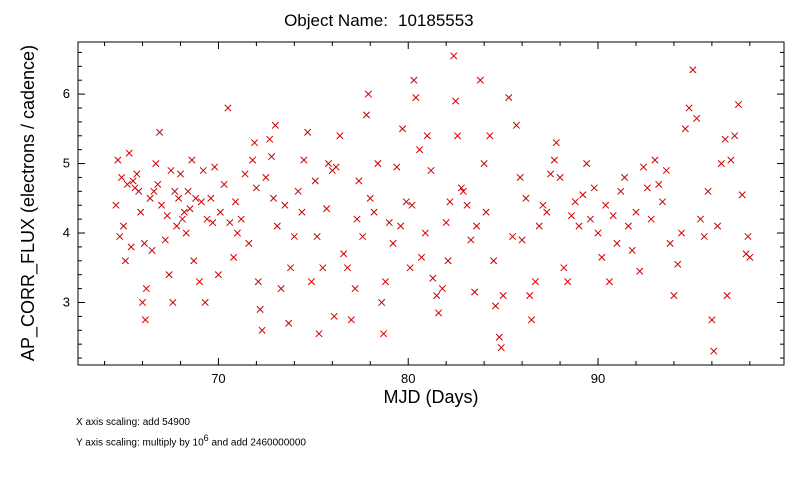  What do you see at coordinates (336, 20) in the screenshot?
I see `chart-title-label: Object Name:` at bounding box center [336, 20].